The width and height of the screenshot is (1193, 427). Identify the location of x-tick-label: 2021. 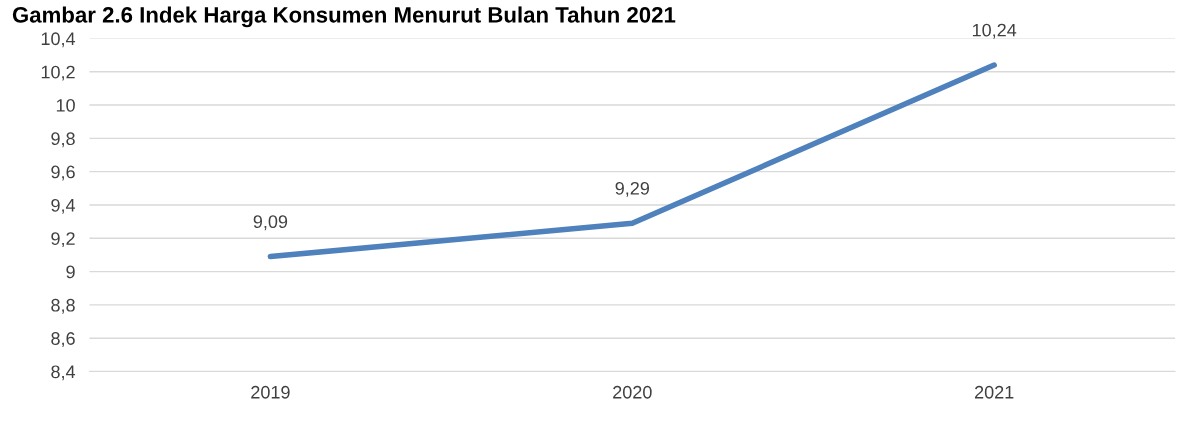
(994, 392).